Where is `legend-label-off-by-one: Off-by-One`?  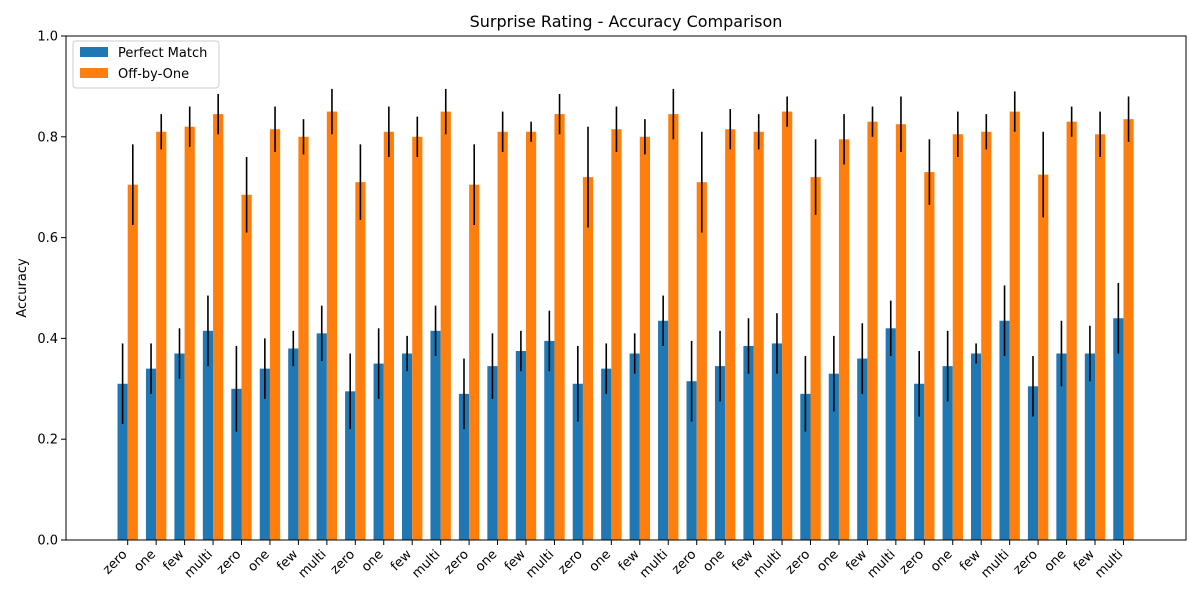
legend-label-off-by-one: Off-by-One is located at coordinates (153, 74).